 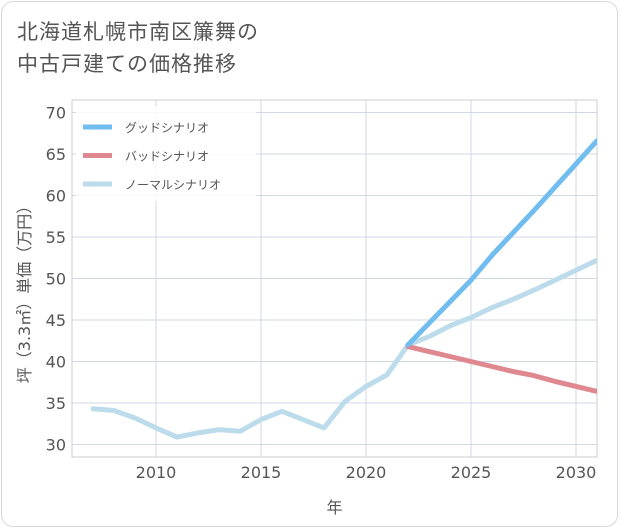 What do you see at coordinates (138, 32) in the screenshot?
I see `chart-title-line-1: 北海道札幌市南区簾舞の` at bounding box center [138, 32].